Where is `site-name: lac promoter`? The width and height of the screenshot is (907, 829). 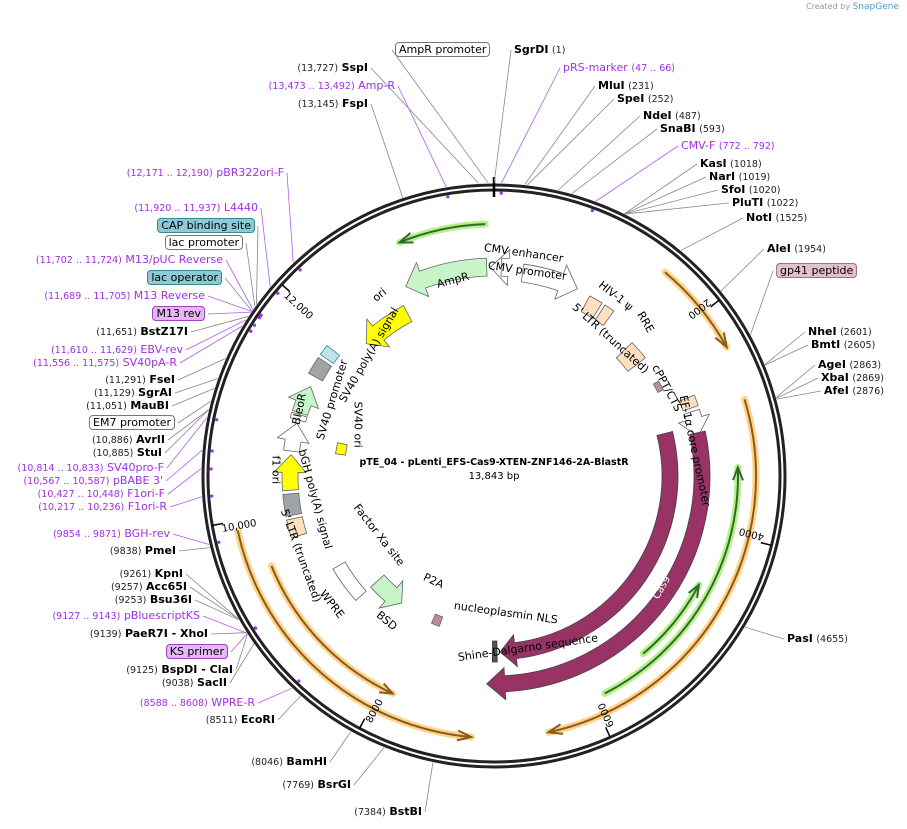
site-name: lac promoter is located at coordinates (203, 242).